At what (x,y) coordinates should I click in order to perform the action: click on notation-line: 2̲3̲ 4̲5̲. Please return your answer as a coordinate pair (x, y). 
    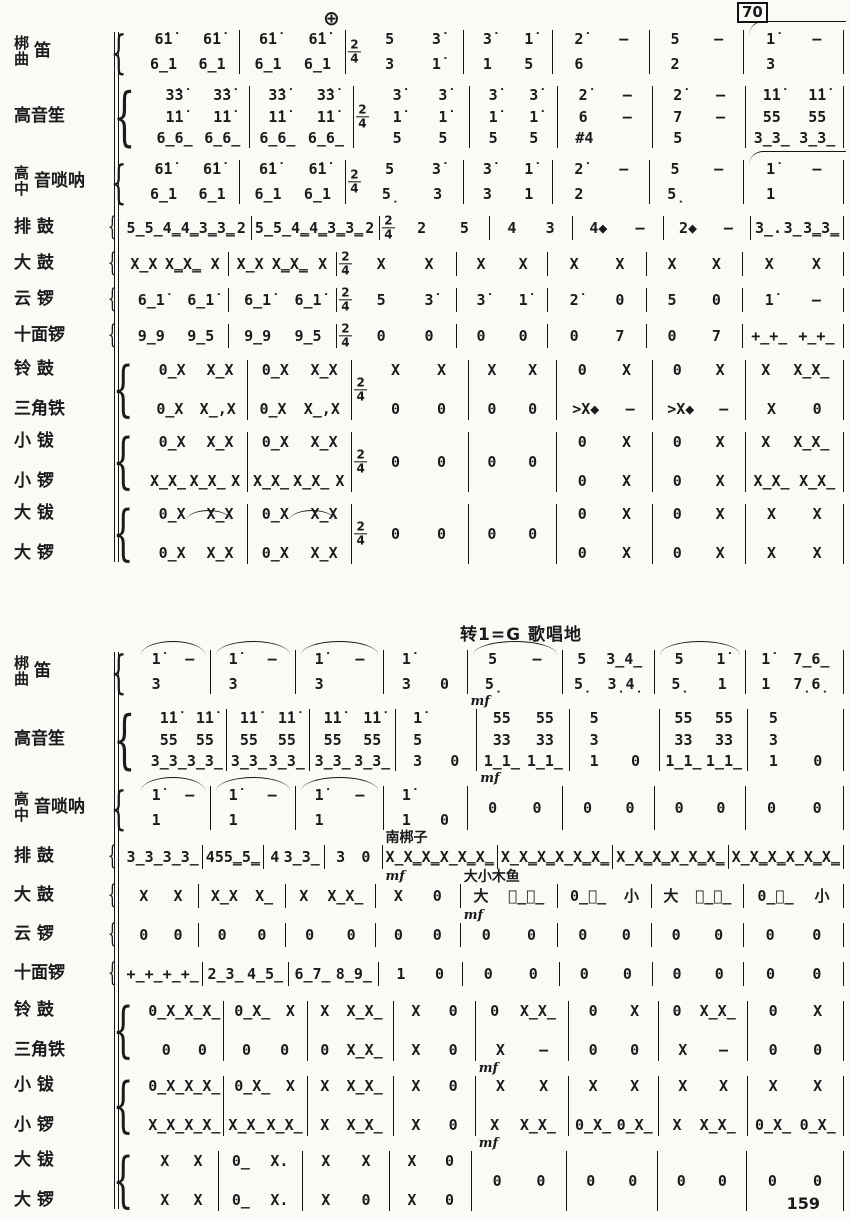
    Looking at the image, I should click on (245, 974).